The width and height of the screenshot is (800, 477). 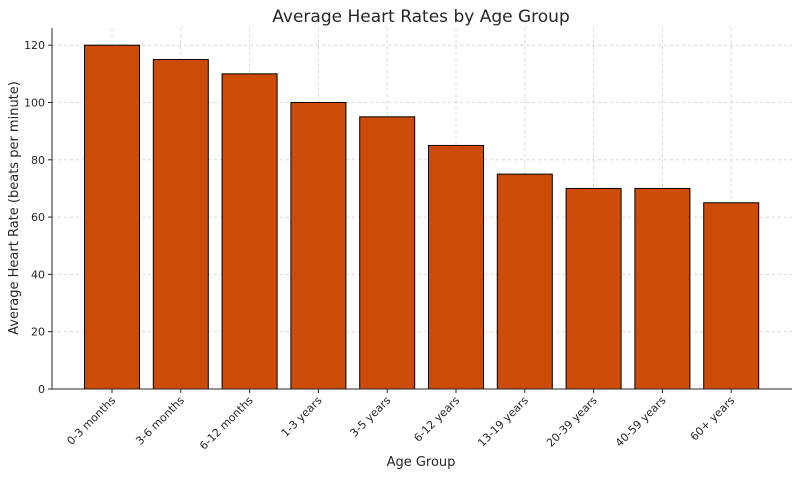 I want to click on y-tick-label: 20, so click(x=38, y=332).